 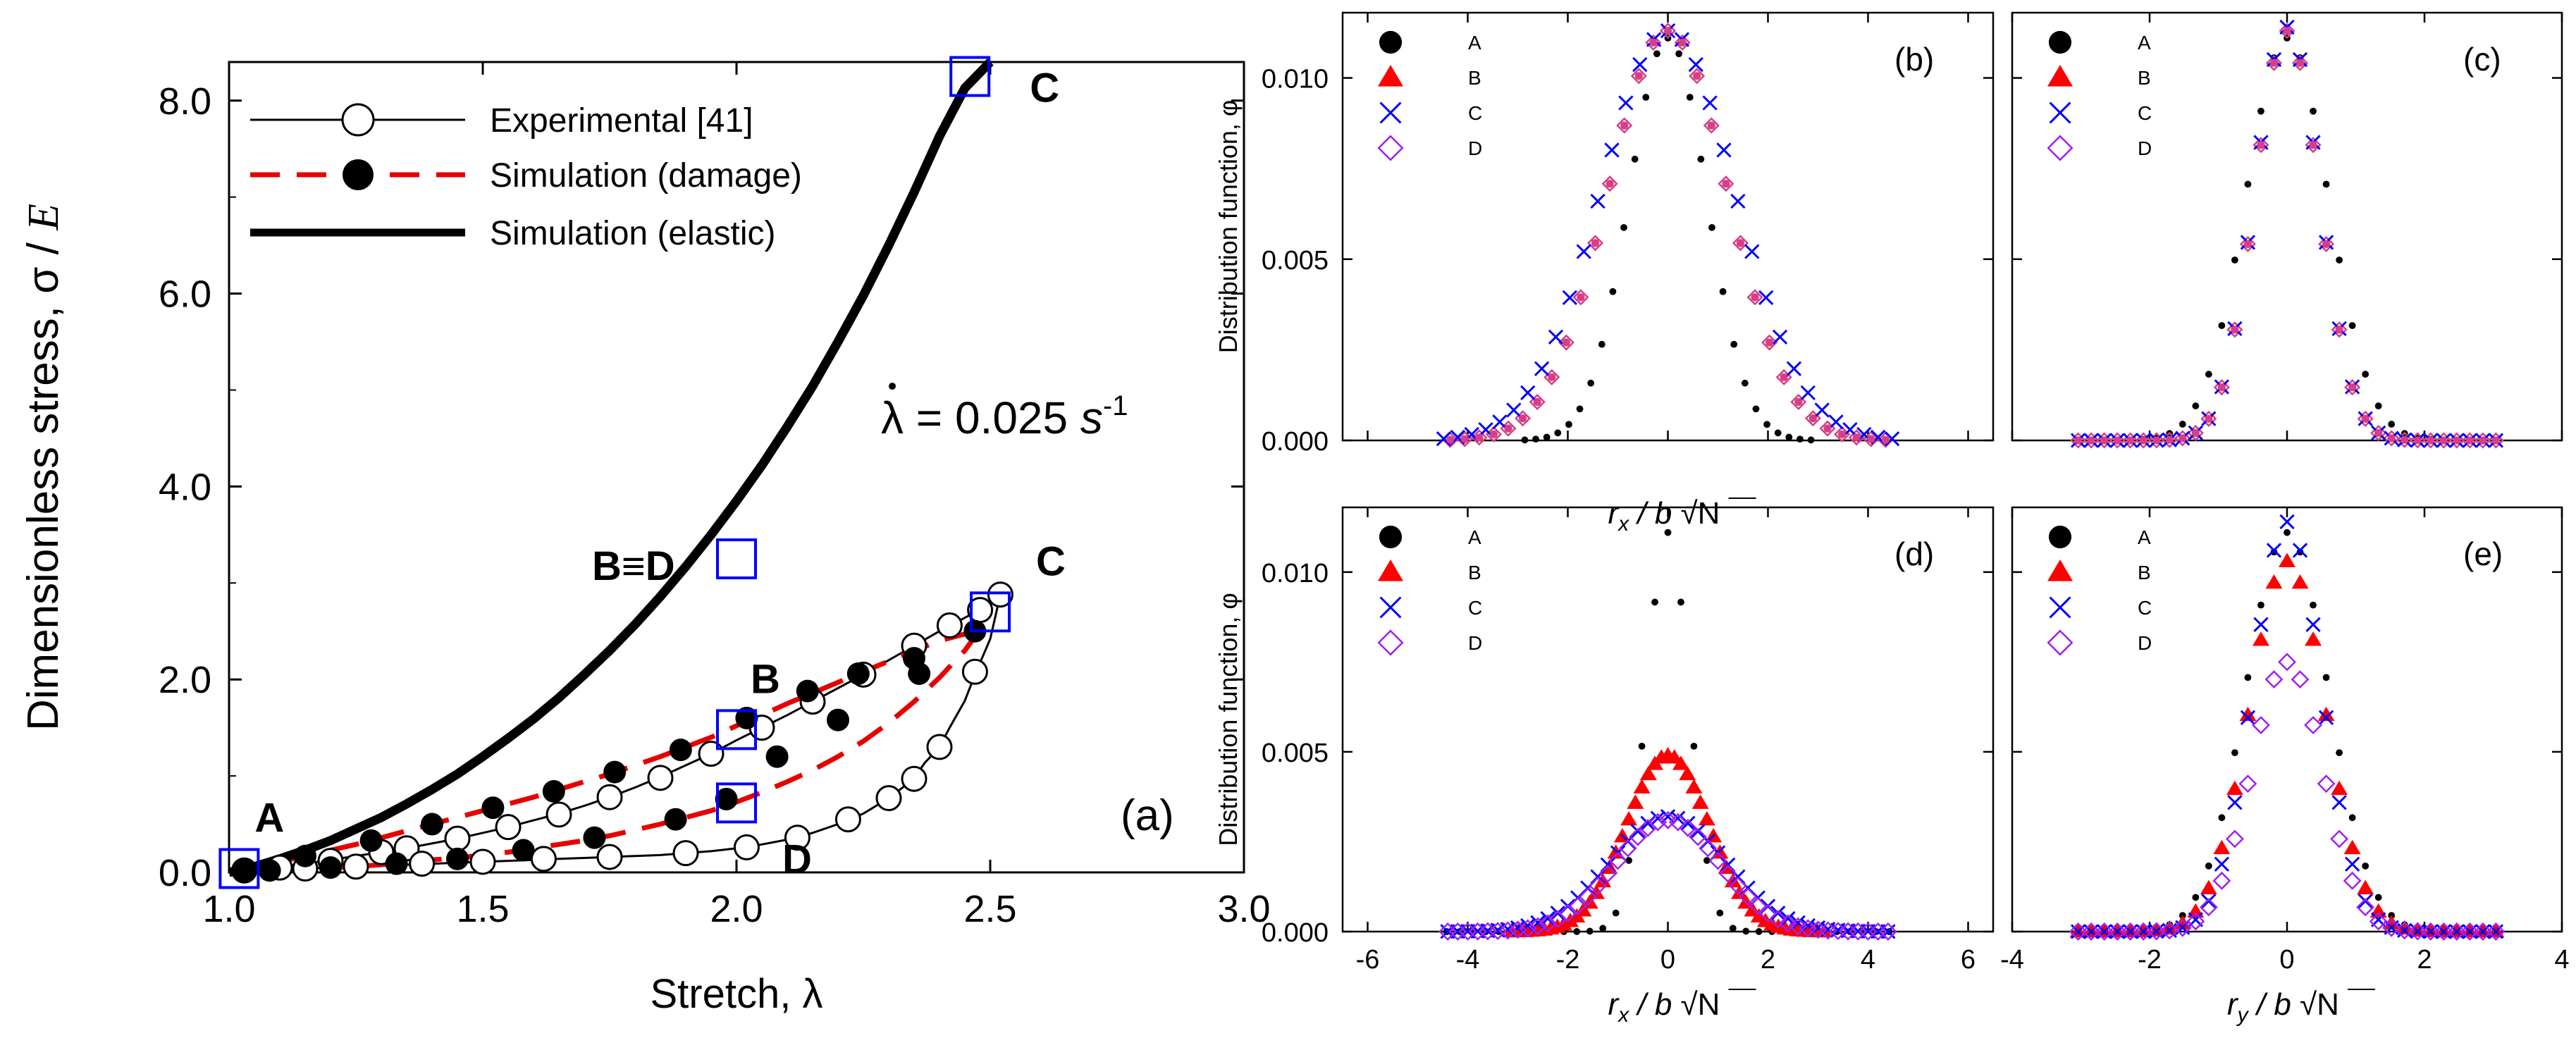 What do you see at coordinates (1004, 416) in the screenshot?
I see `rate-annotation: λ = 0.025 s-1` at bounding box center [1004, 416].